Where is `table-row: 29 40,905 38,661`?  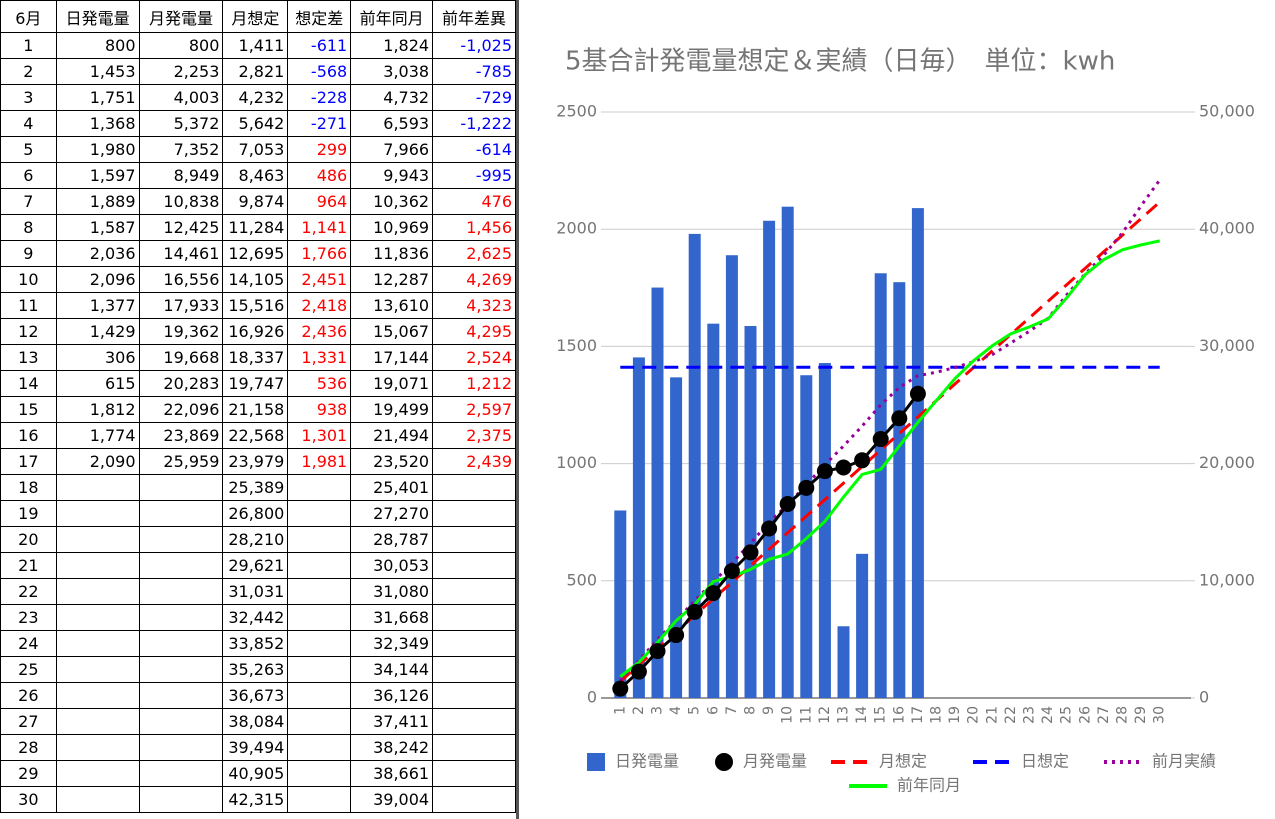
table-row: 29 40,905 38,661 is located at coordinates (258, 773).